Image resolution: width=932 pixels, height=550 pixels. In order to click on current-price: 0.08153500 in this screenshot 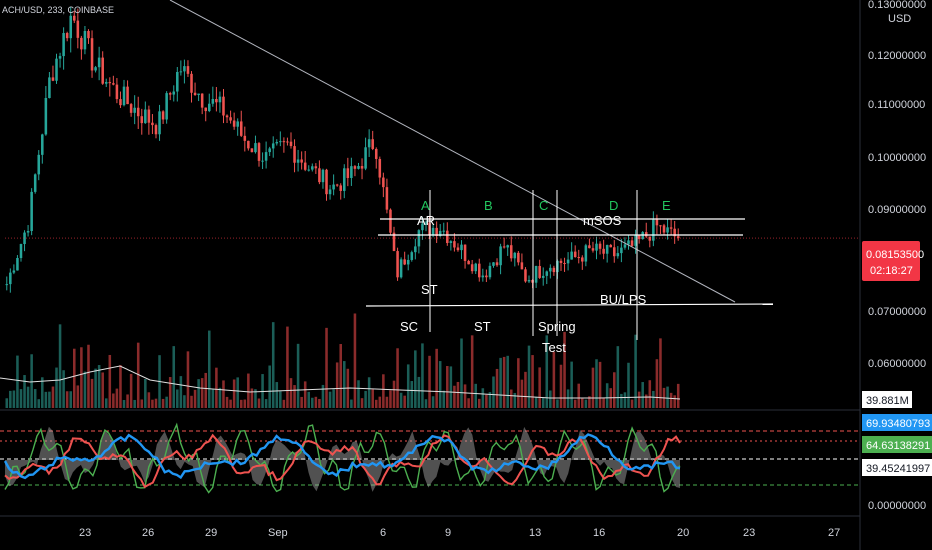, I will do `click(895, 255)`.